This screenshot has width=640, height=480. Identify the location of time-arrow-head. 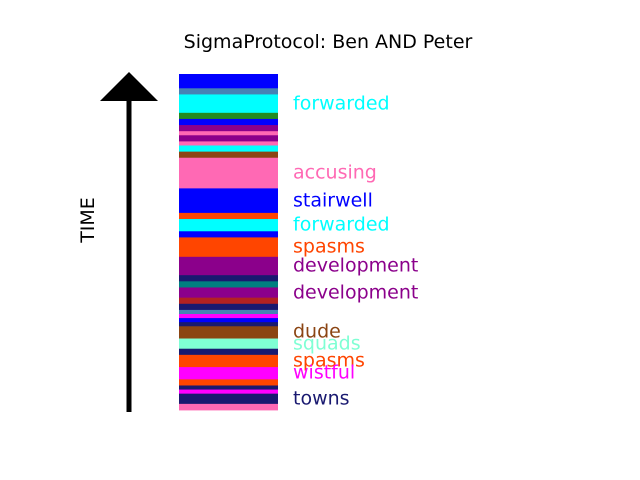
(129, 86).